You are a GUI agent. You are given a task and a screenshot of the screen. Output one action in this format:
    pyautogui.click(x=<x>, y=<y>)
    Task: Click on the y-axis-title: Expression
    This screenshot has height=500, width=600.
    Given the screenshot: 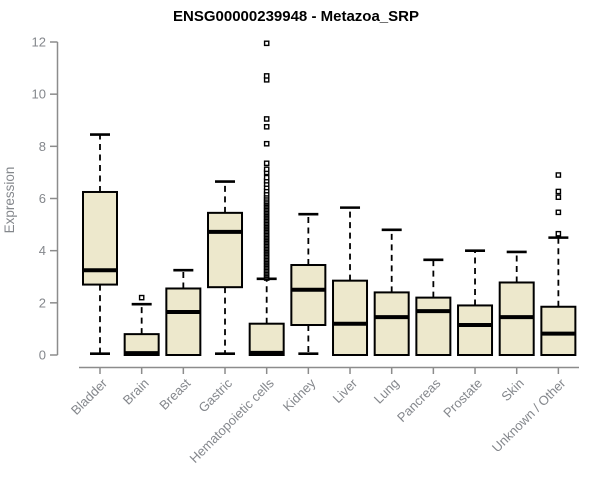 What is the action you would take?
    pyautogui.click(x=9, y=200)
    